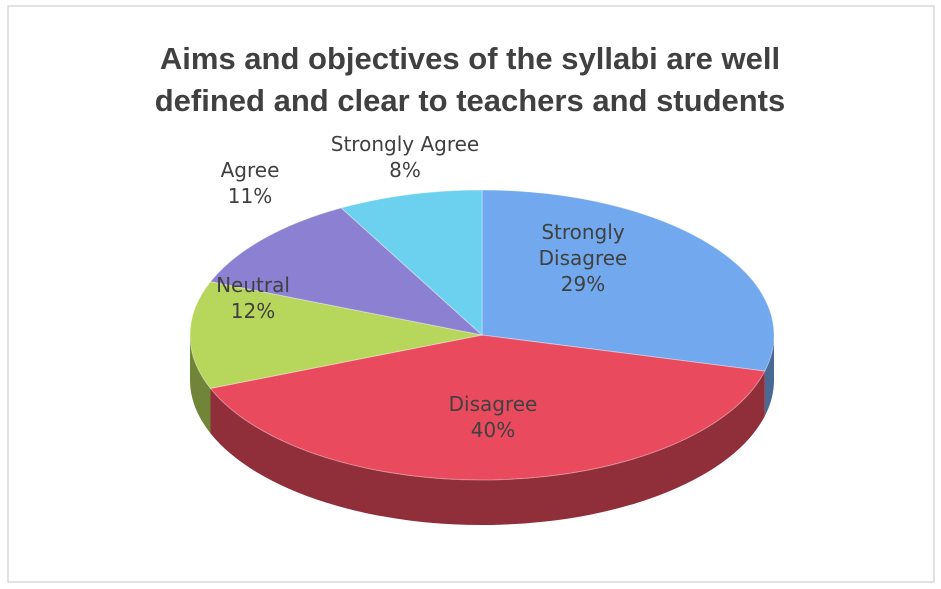 This screenshot has height=589, width=941. What do you see at coordinates (250, 196) in the screenshot?
I see `value-label: 11%` at bounding box center [250, 196].